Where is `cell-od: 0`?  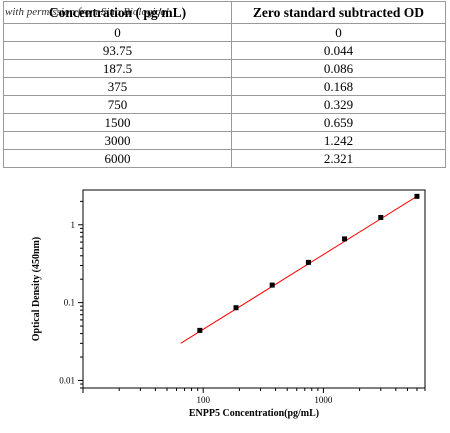
cell-od: 0 is located at coordinates (338, 32).